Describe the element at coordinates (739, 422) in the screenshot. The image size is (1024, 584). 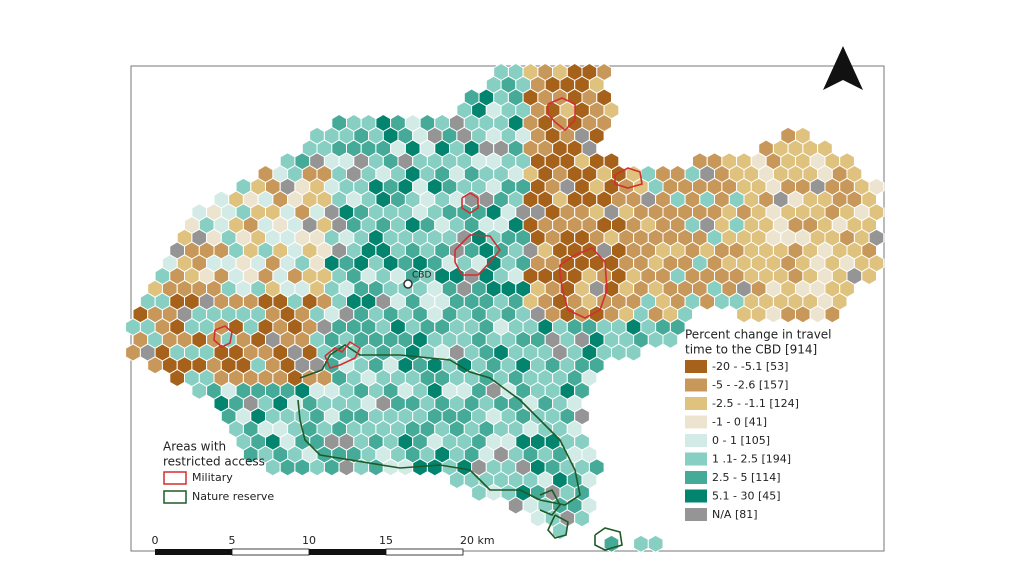
I see `legend-label: -1 - 0 [41]` at that location.